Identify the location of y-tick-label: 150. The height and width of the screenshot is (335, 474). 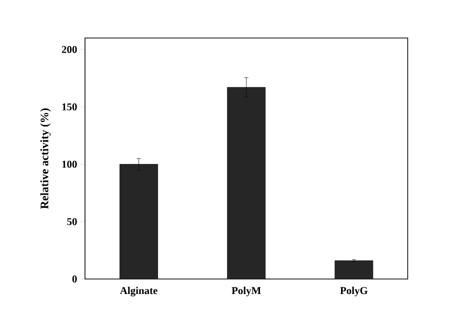
(69, 106).